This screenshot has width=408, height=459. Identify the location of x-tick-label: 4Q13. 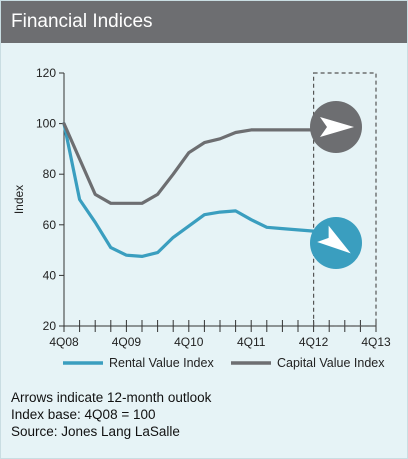
(376, 342).